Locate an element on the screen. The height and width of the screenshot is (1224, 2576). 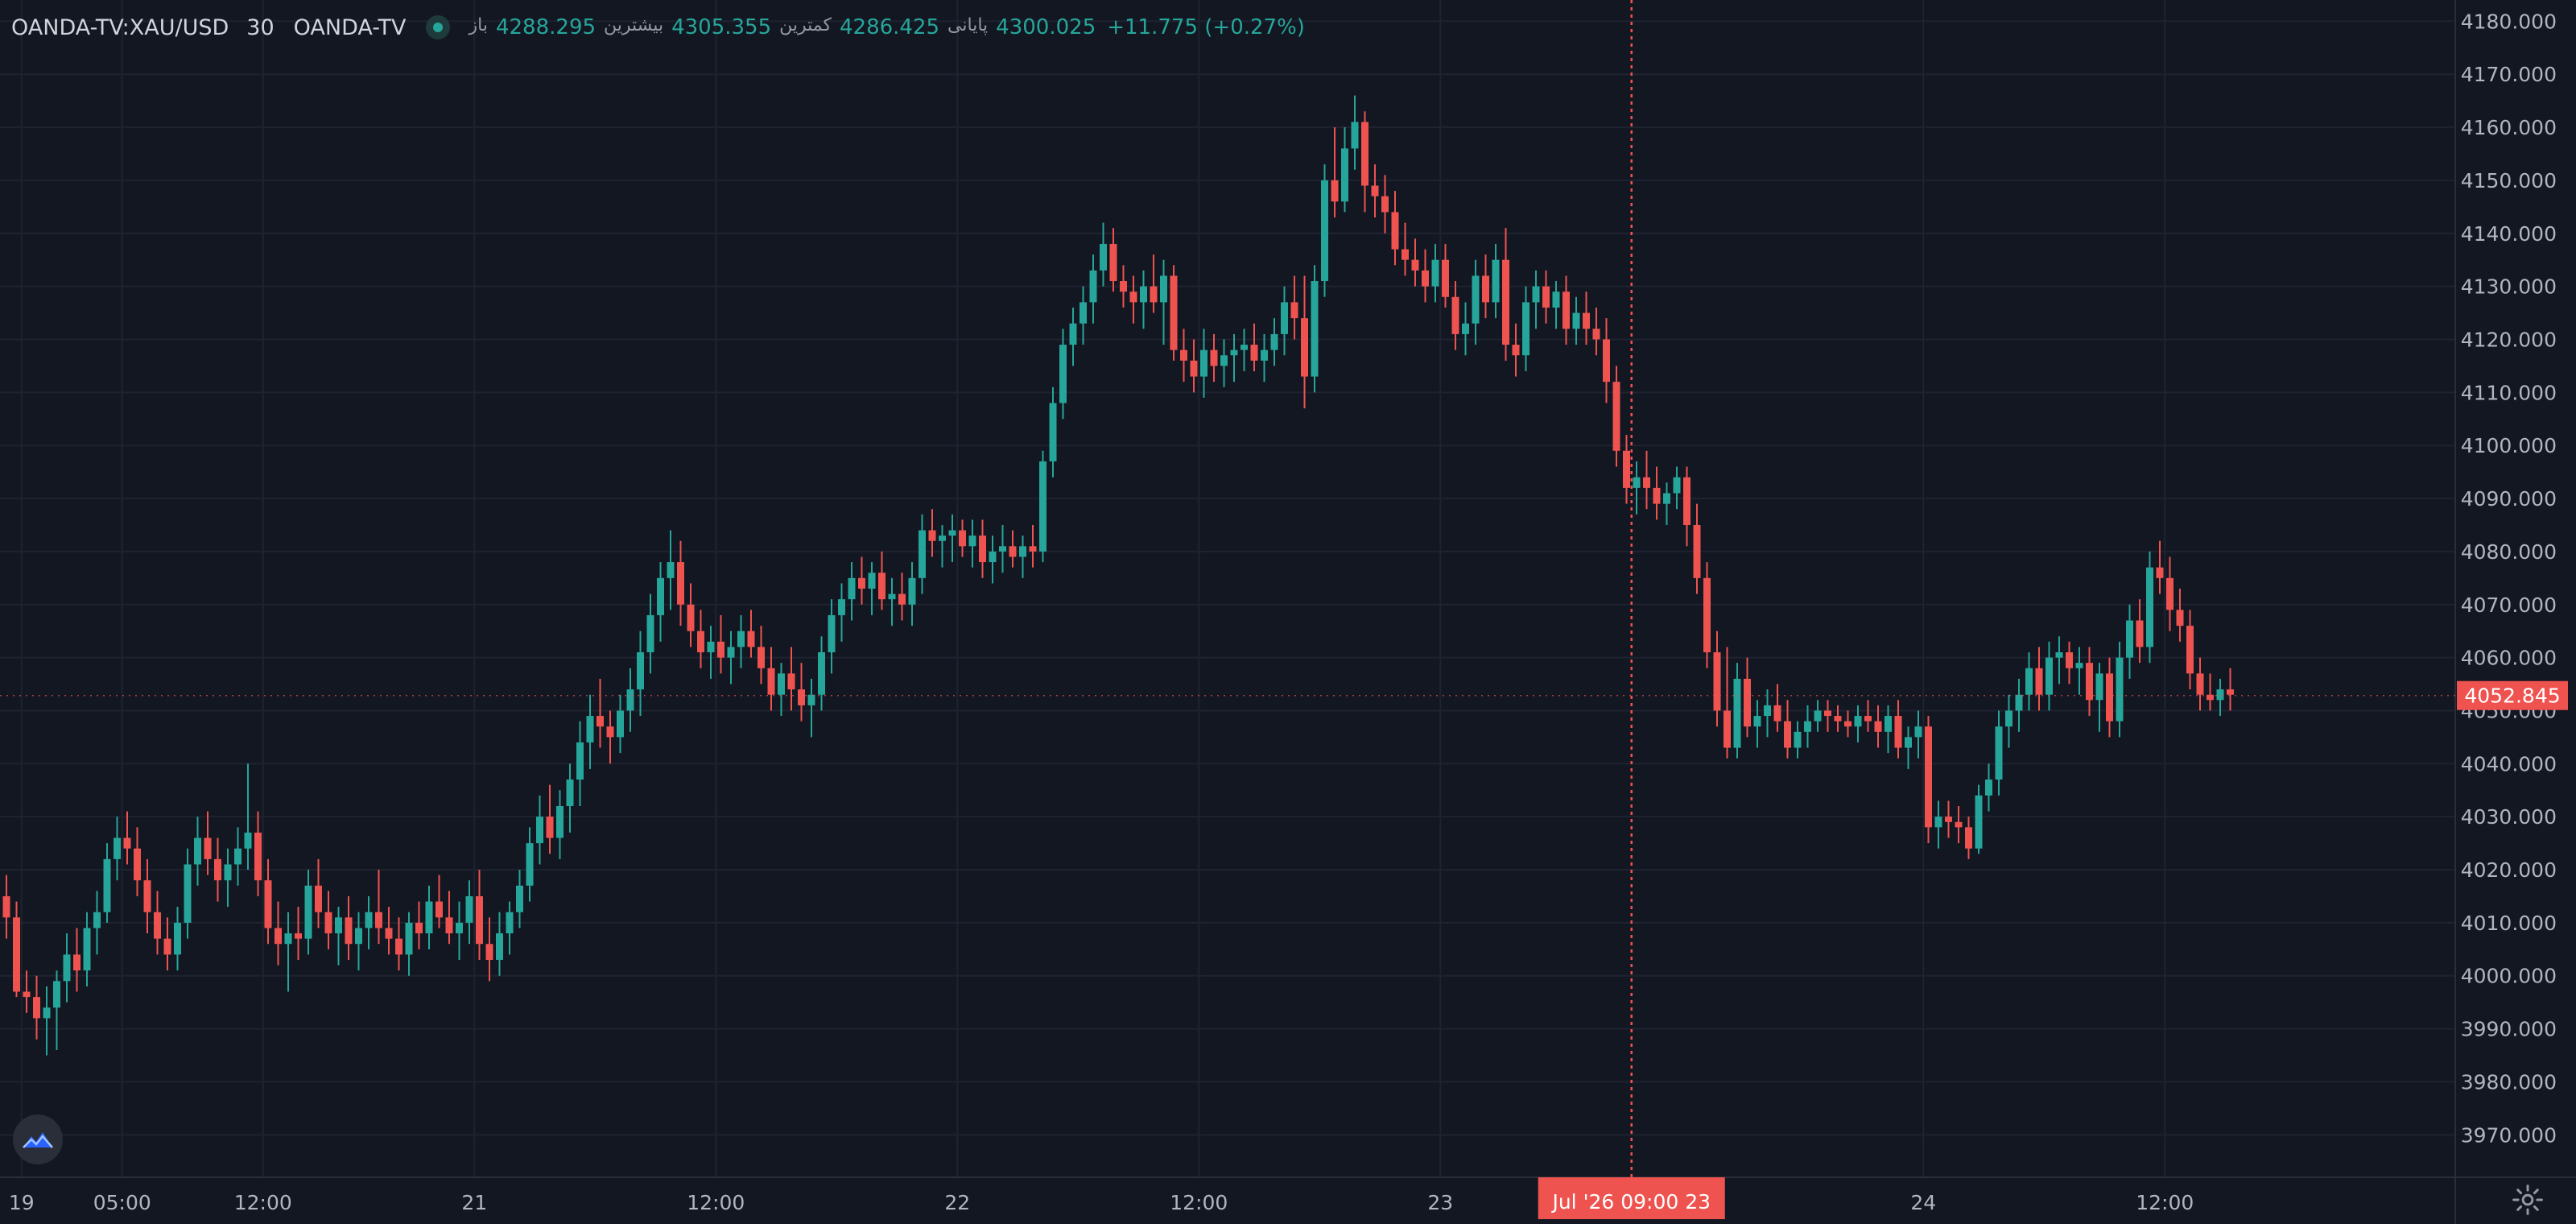
tradingview-logo-icon is located at coordinates (38, 1139).